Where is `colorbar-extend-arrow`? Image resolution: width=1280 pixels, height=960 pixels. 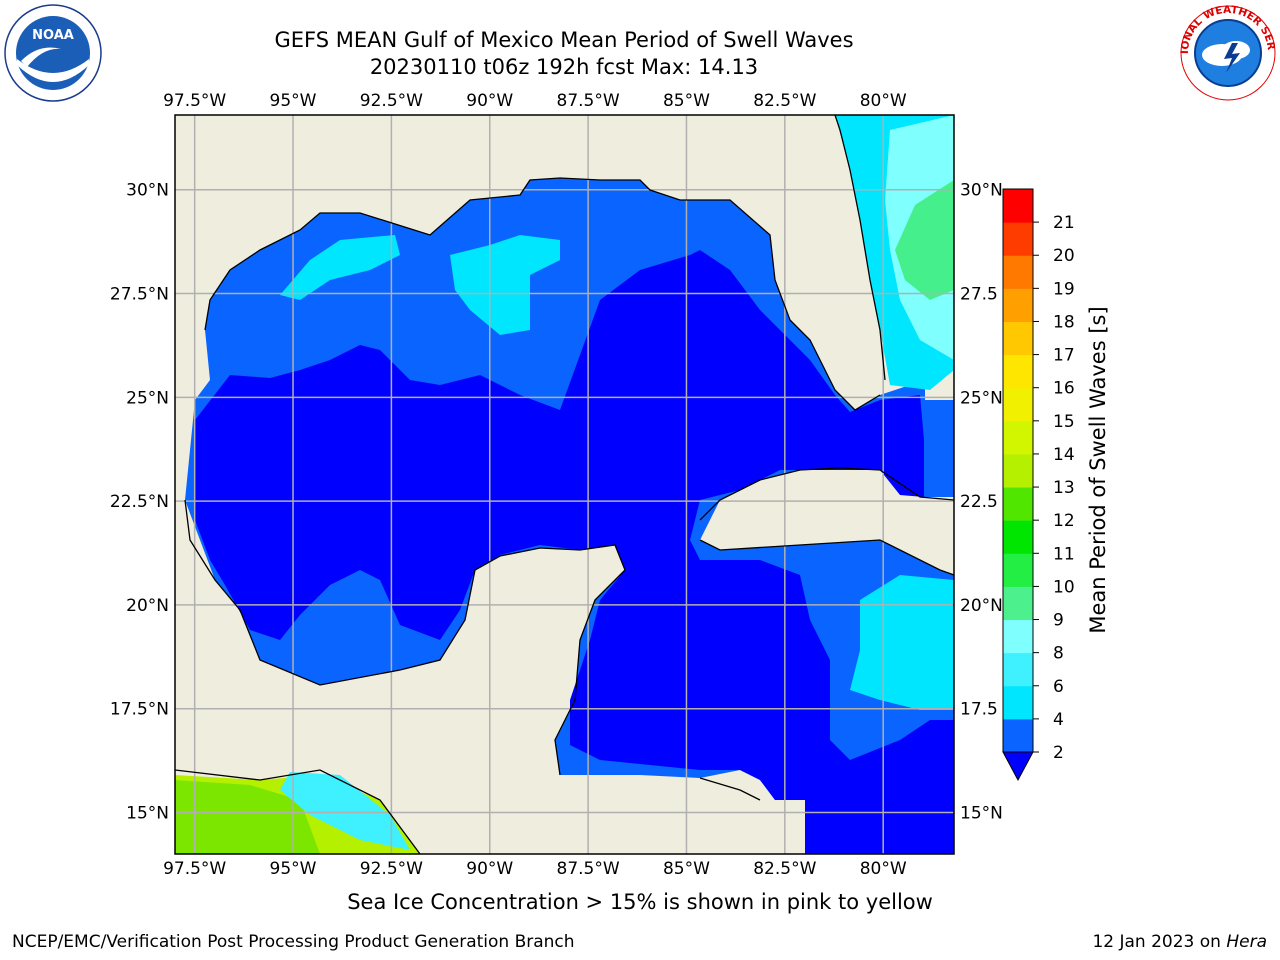 colorbar-extend-arrow is located at coordinates (1018, 766).